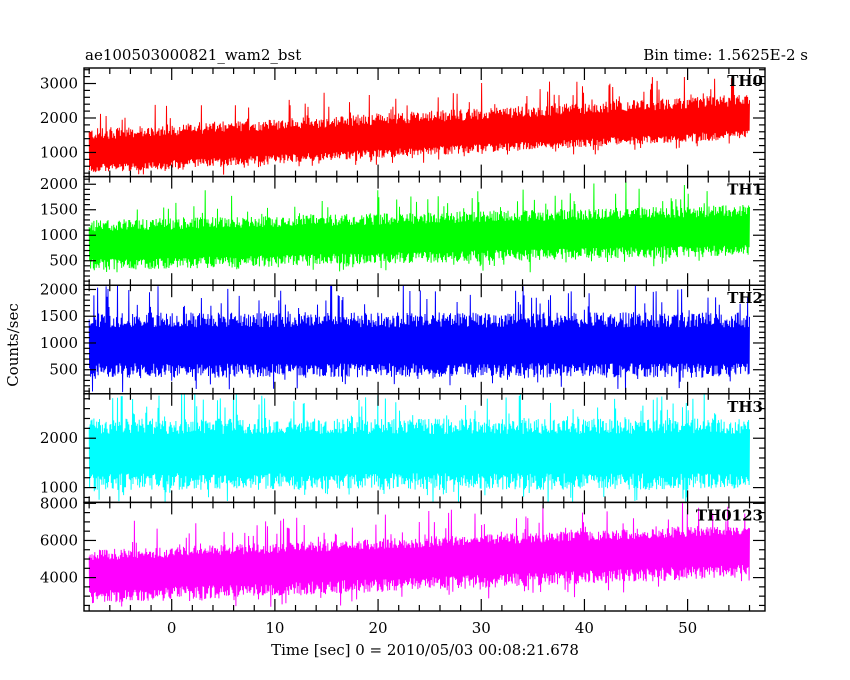  What do you see at coordinates (419, 554) in the screenshot?
I see `trace-th0123` at bounding box center [419, 554].